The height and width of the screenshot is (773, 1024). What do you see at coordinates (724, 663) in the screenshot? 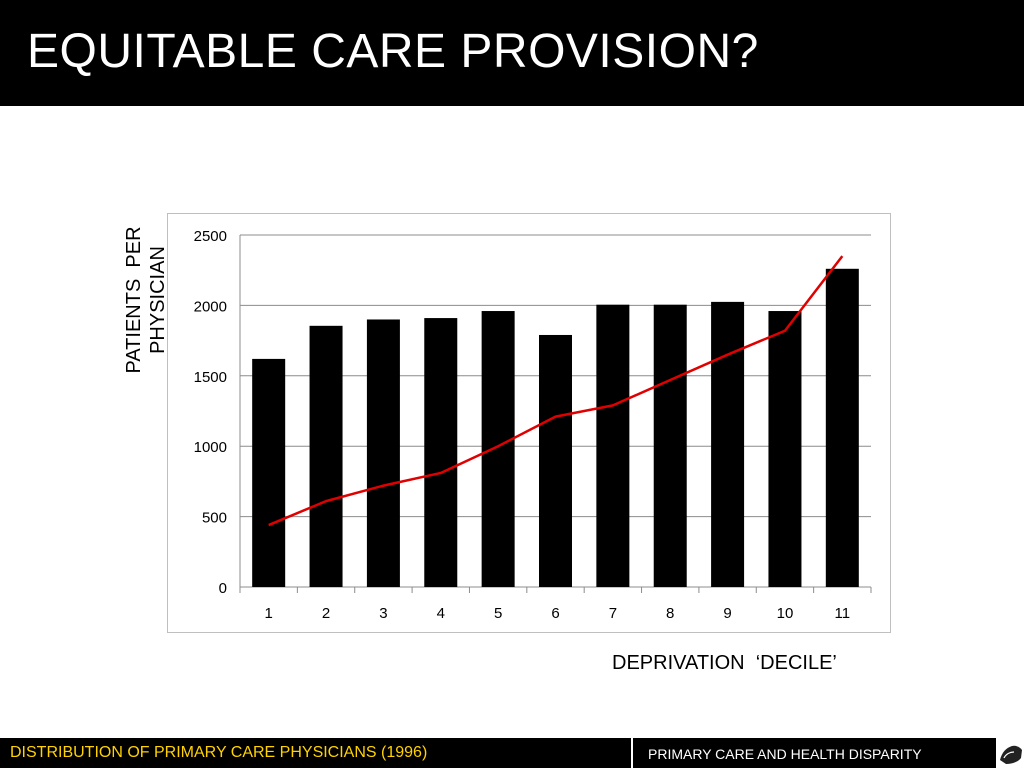
I see `x-axis-label: DEPRIVATION ‘DECILE’` at bounding box center [724, 663].